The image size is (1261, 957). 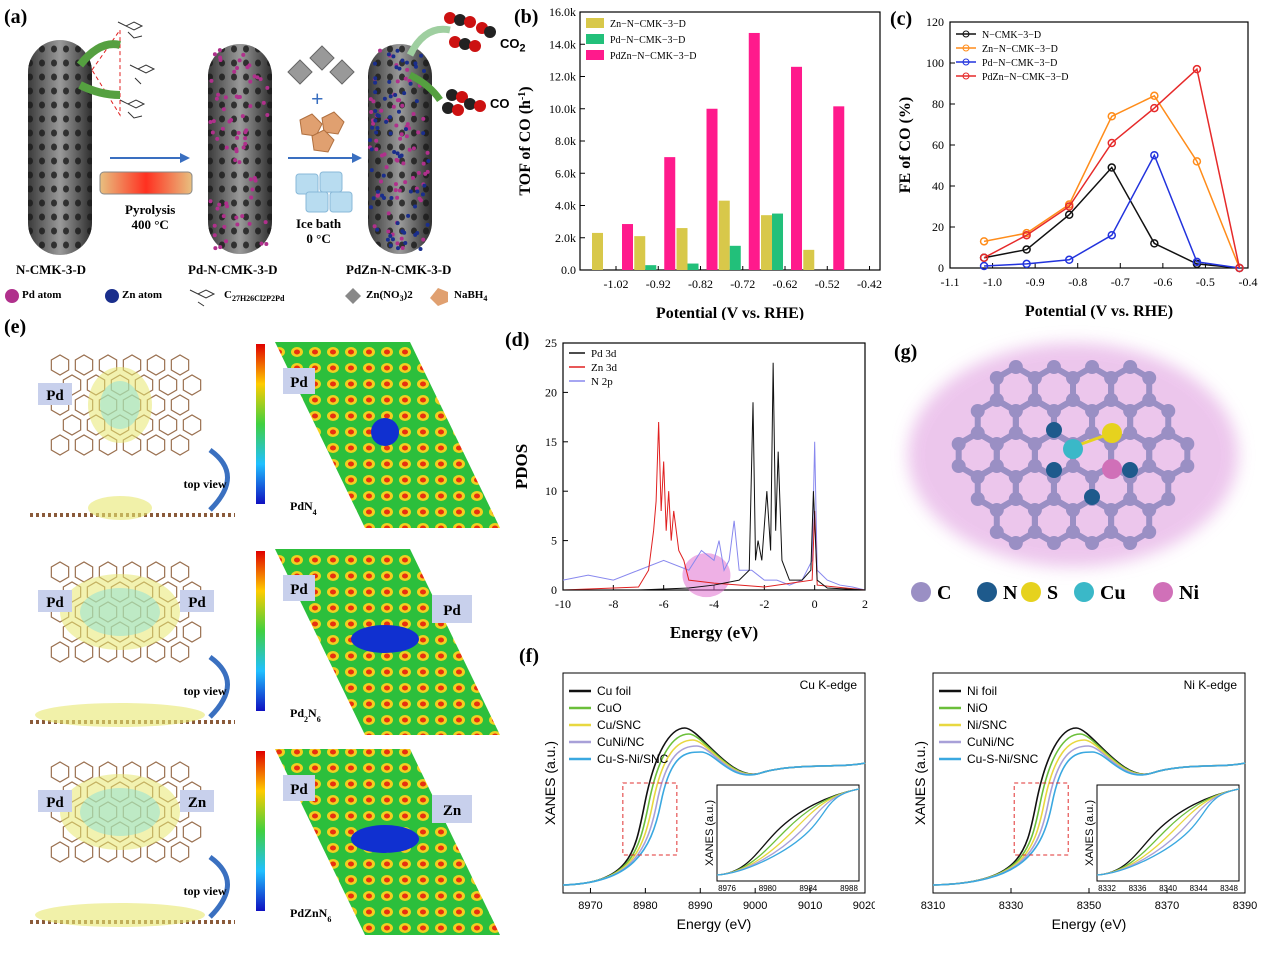 I want to click on y-axis-title: XANES (a.u.), so click(x=550, y=783).